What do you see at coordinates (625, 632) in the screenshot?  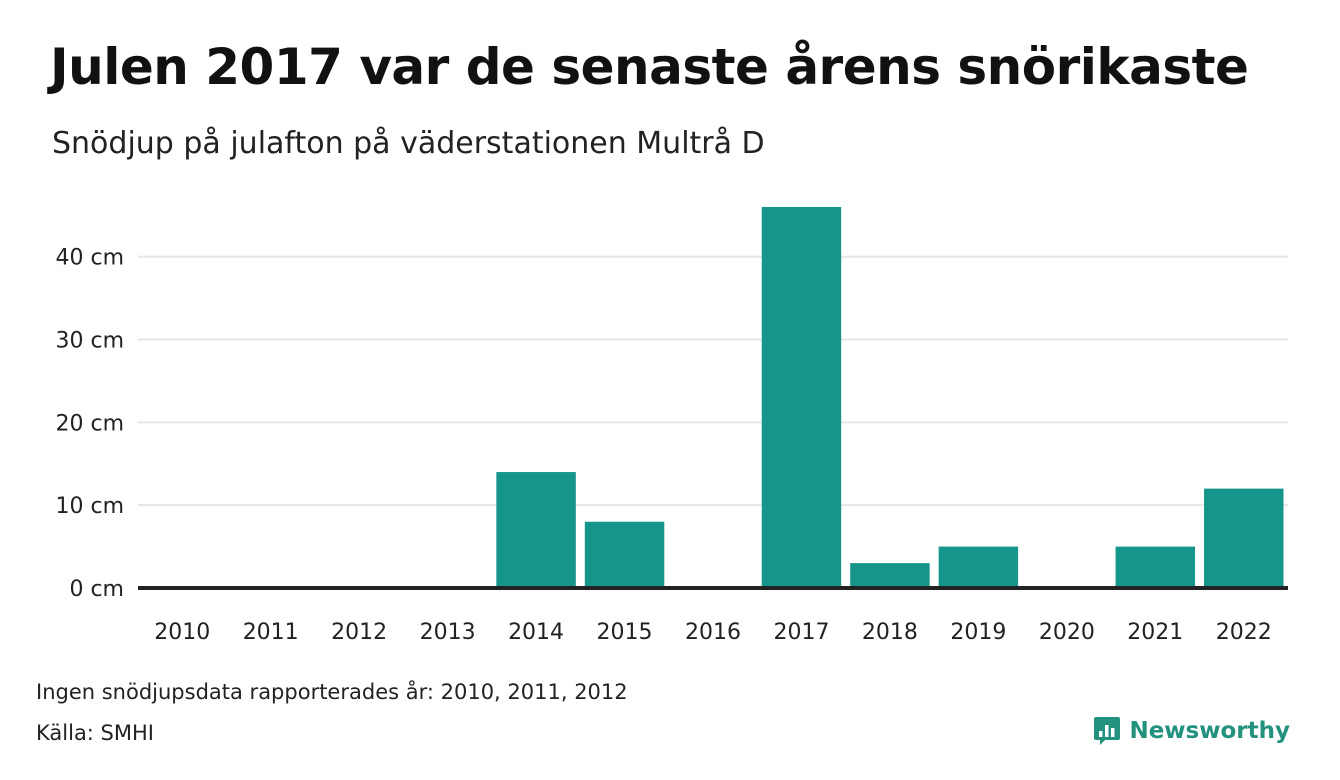 I see `x-tick-label: 2015` at bounding box center [625, 632].